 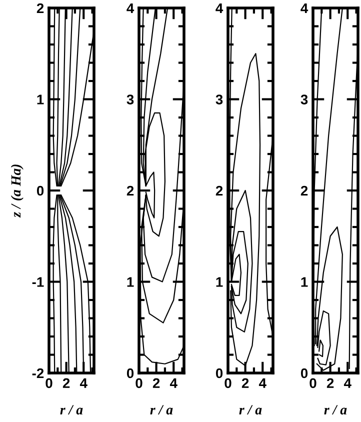 What do you see at coordinates (38, 282) in the screenshot?
I see `y-tick-label: -1` at bounding box center [38, 282].